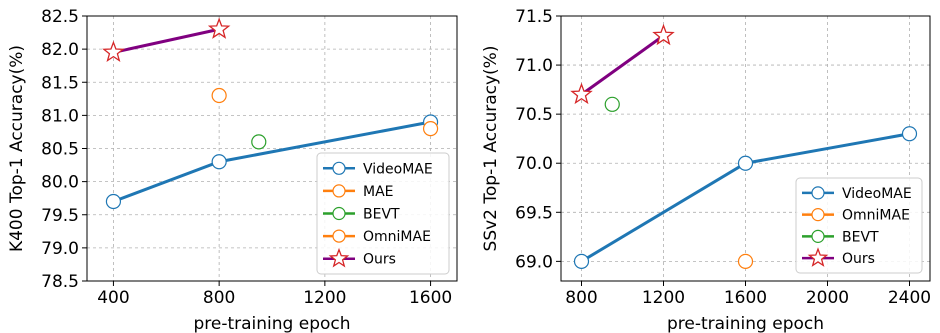 Image resolution: width=940 pixels, height=333 pixels. What do you see at coordinates (534, 115) in the screenshot?
I see `y-tick-label: 70.5` at bounding box center [534, 115].